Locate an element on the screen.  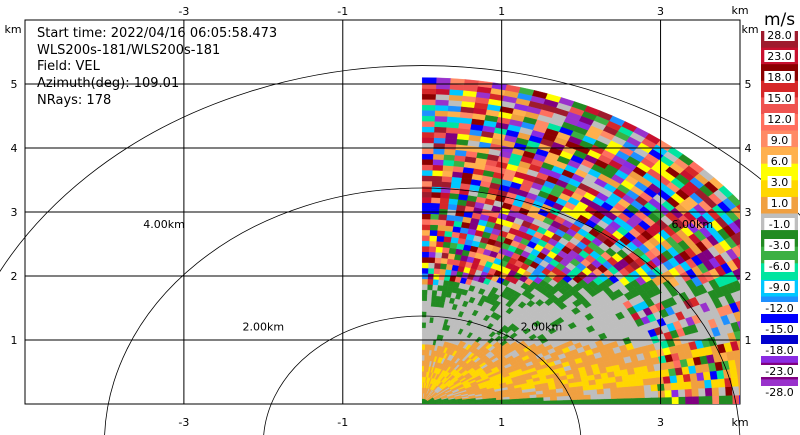
colorbar-tick-label: -12.0 is located at coordinates (779, 308).